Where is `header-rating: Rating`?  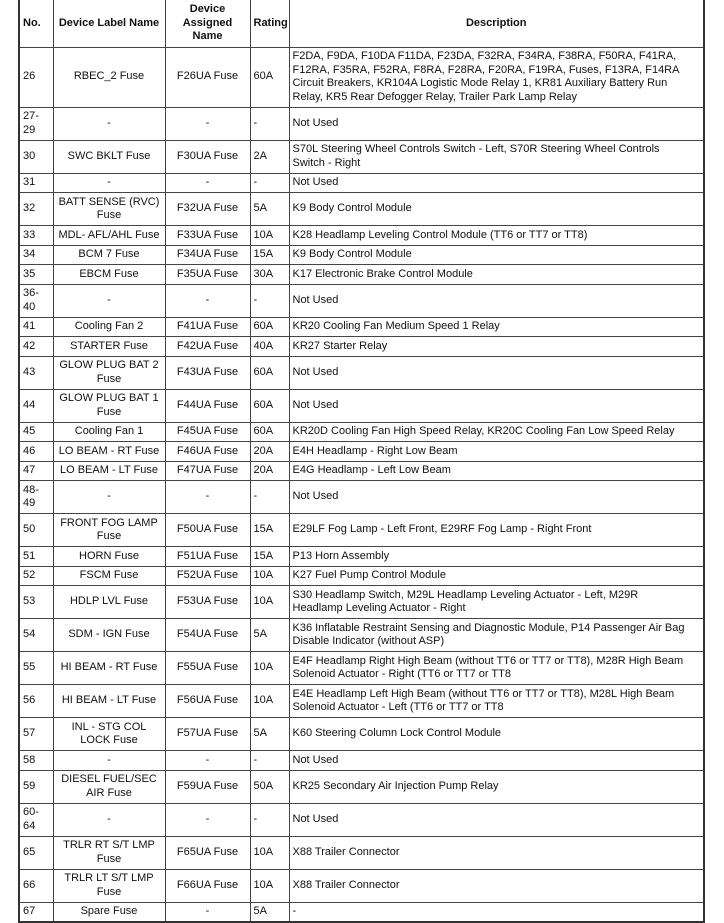
header-rating: Rating is located at coordinates (269, 24).